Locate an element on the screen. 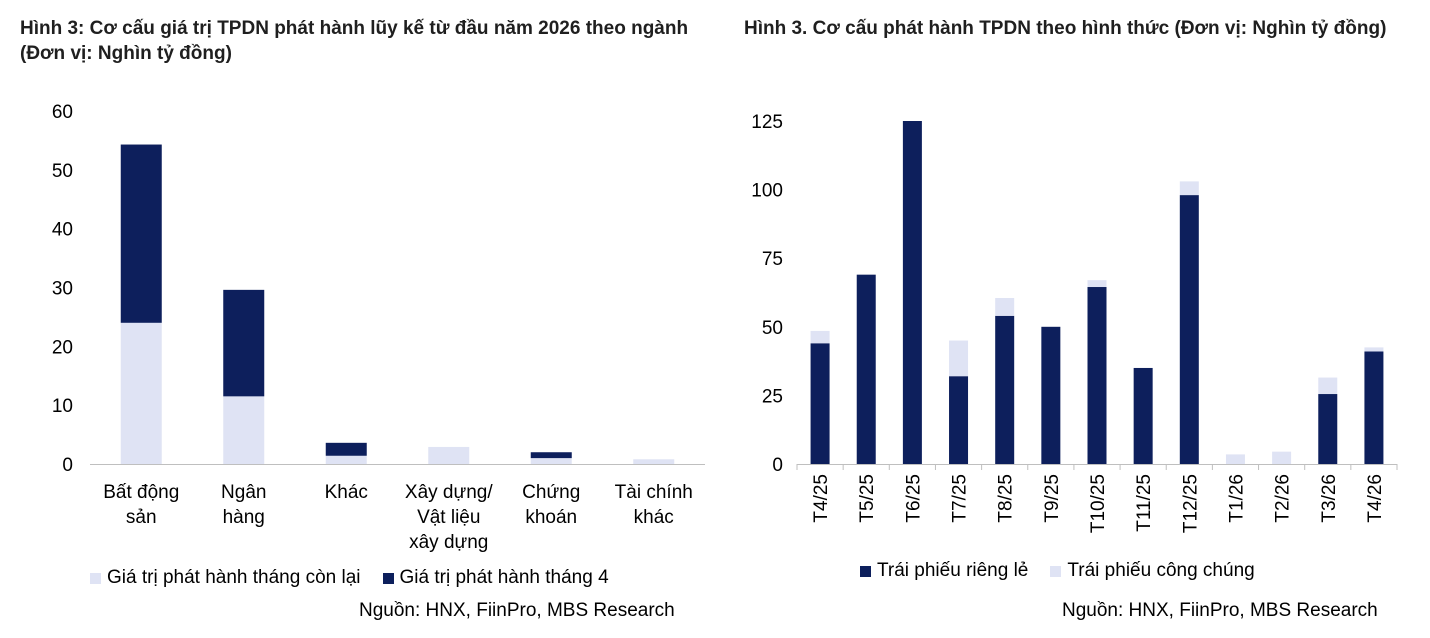 This screenshot has width=1430, height=638. x-category-label: T3/26 is located at coordinates (1329, 498).